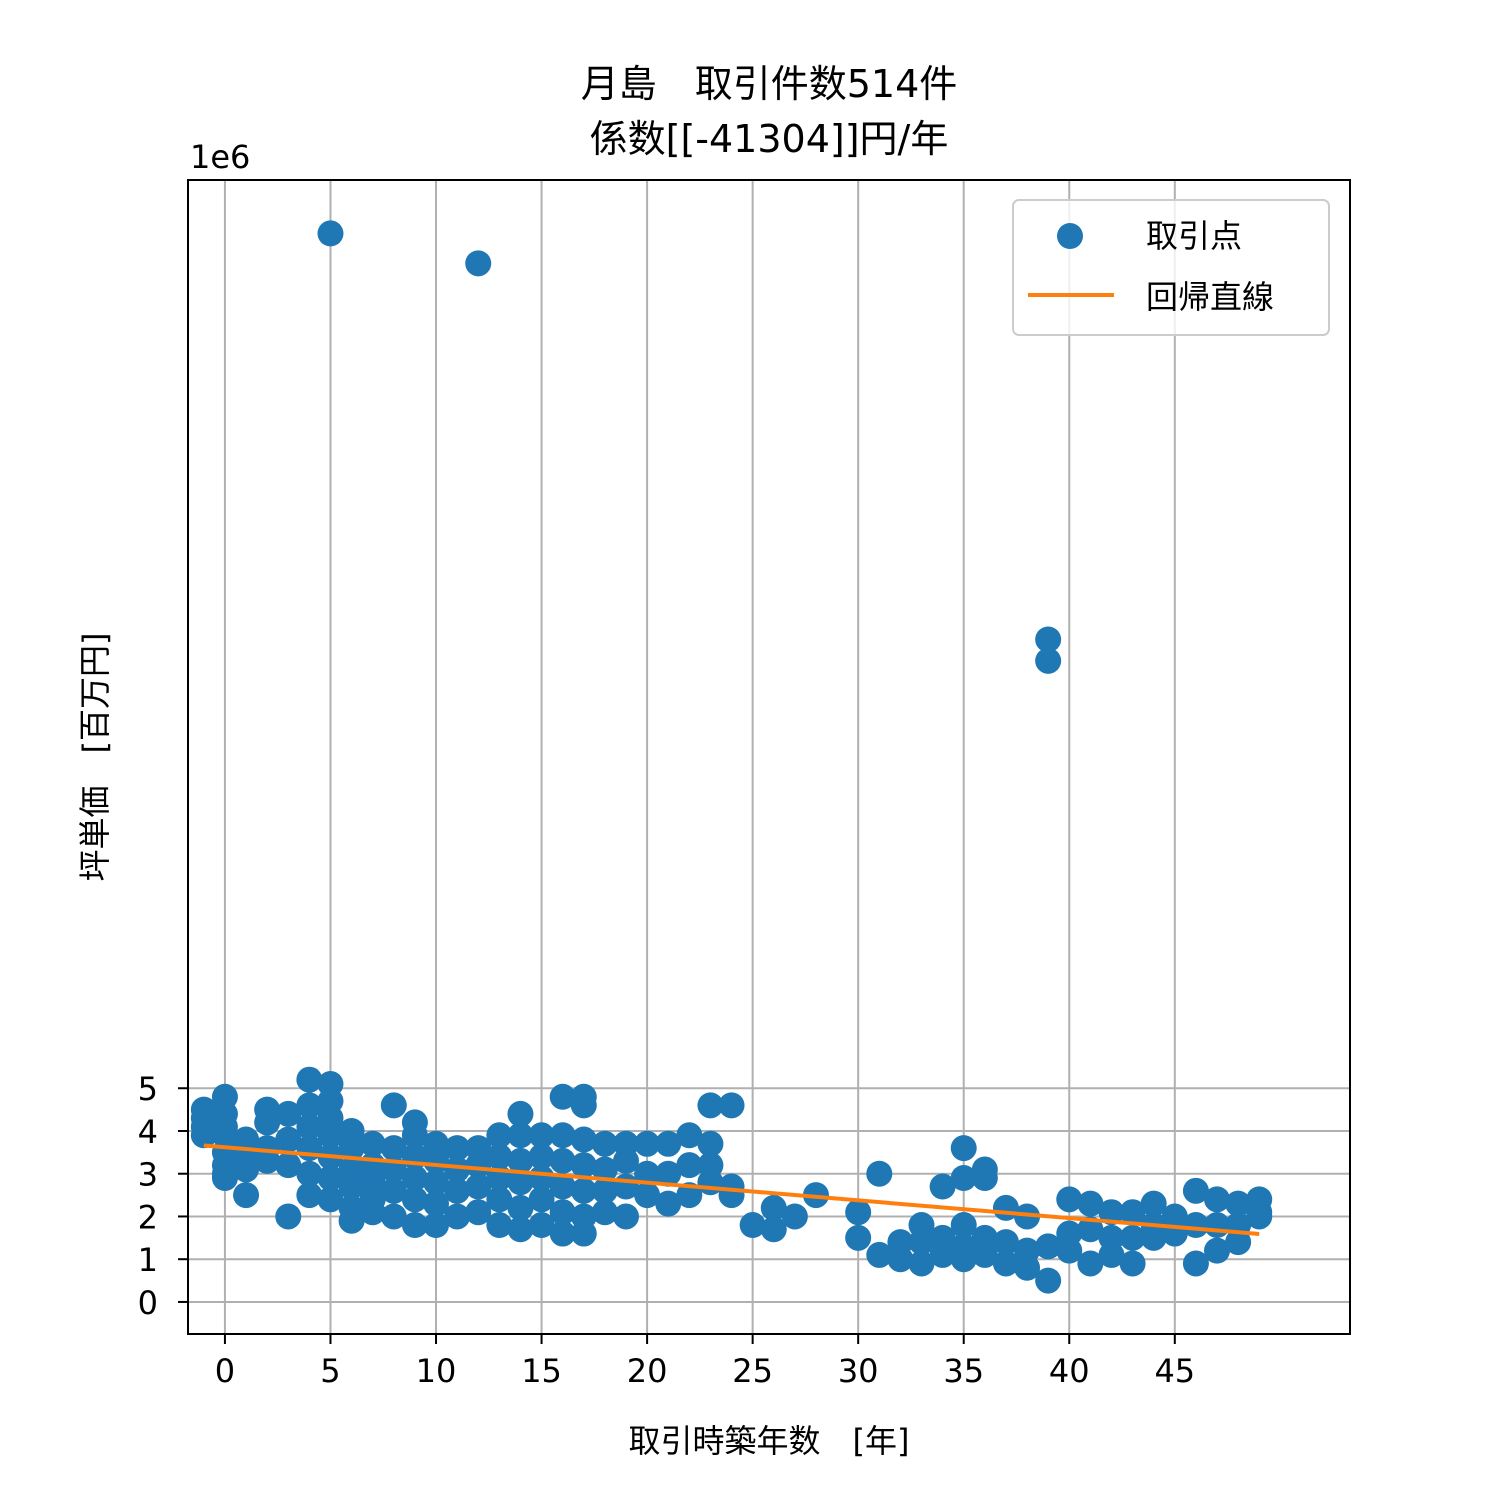 The width and height of the screenshot is (1500, 1500). Describe the element at coordinates (769, 139) in the screenshot. I see `chart-title-line2: 係数[[-41304]]円/年` at that location.